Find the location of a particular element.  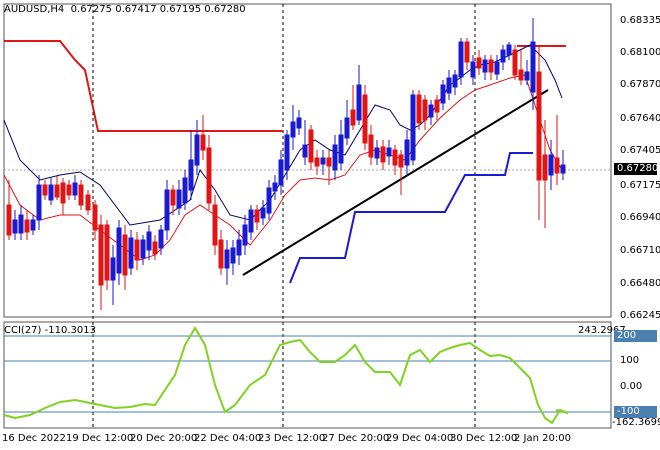

time-label: 27 Dec 20:00 is located at coordinates (356, 438).